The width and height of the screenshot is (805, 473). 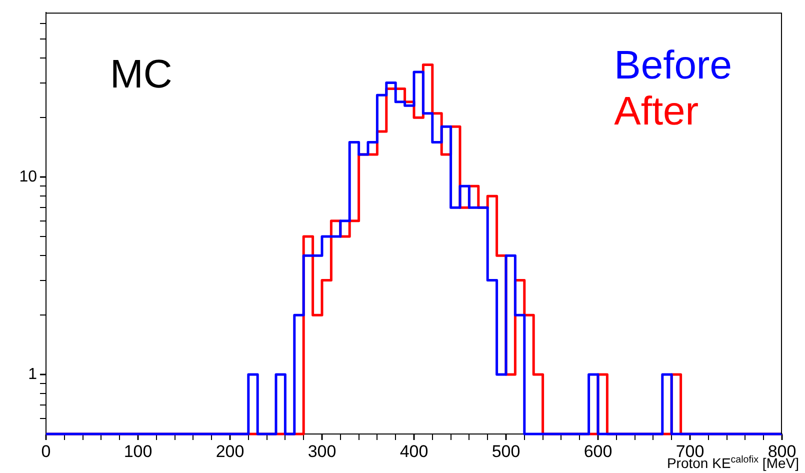 I want to click on x-tick-label: 400, so click(x=414, y=451).